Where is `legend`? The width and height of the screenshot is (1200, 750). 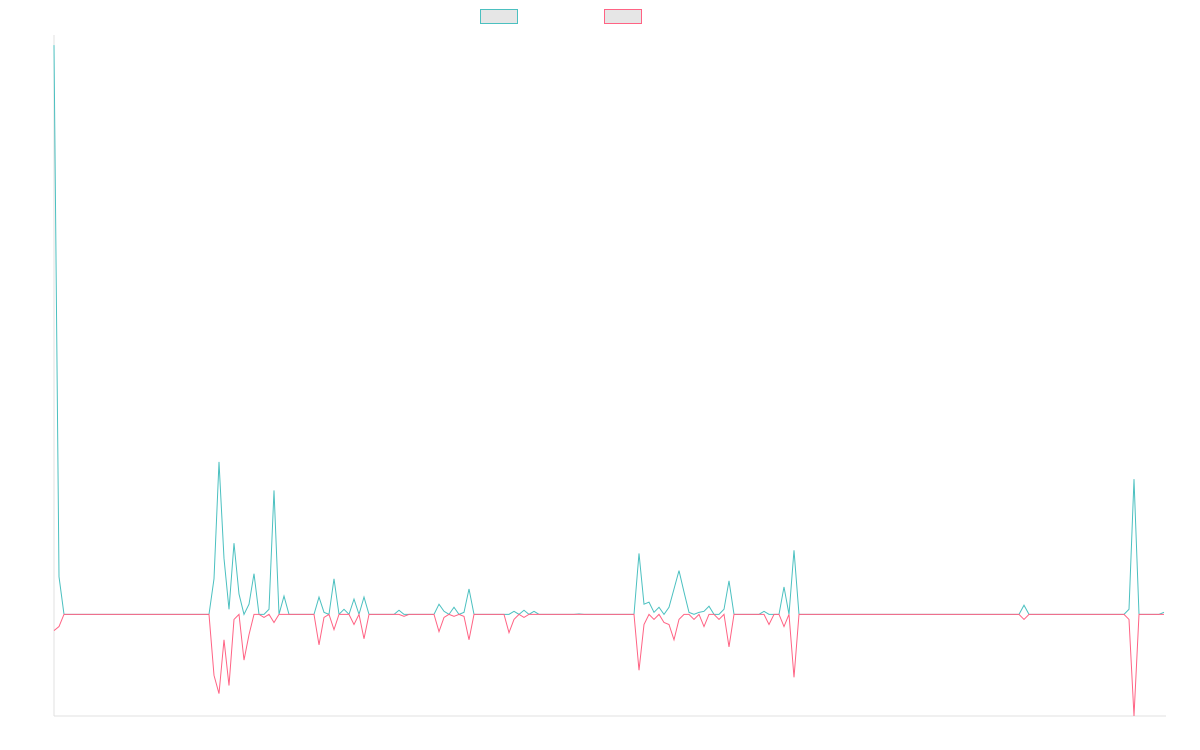
legend is located at coordinates (600, 18).